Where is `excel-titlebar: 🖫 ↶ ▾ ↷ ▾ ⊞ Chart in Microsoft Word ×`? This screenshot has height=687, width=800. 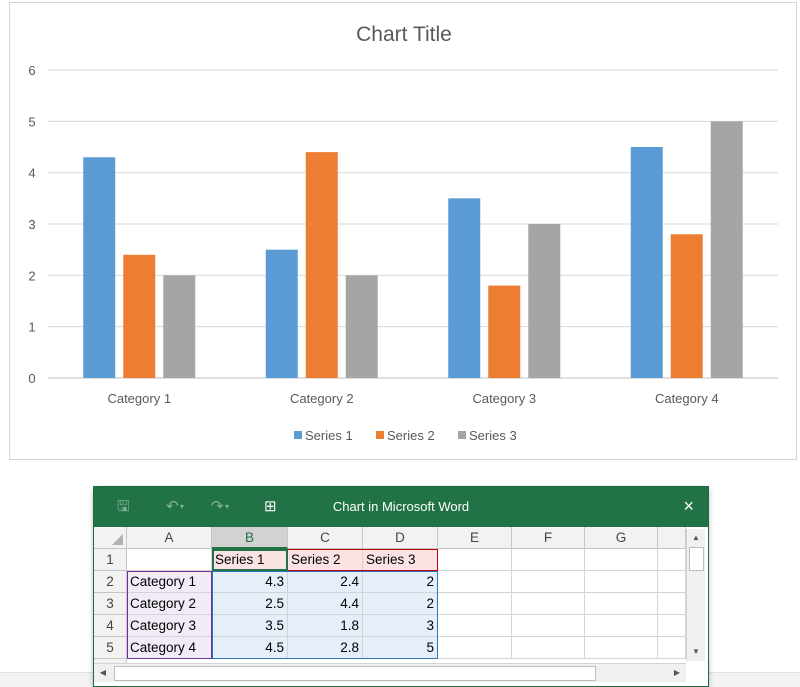
excel-titlebar: 🖫 ↶ ▾ ↷ ▾ ⊞ Chart in Microsoft Word × is located at coordinates (401, 507).